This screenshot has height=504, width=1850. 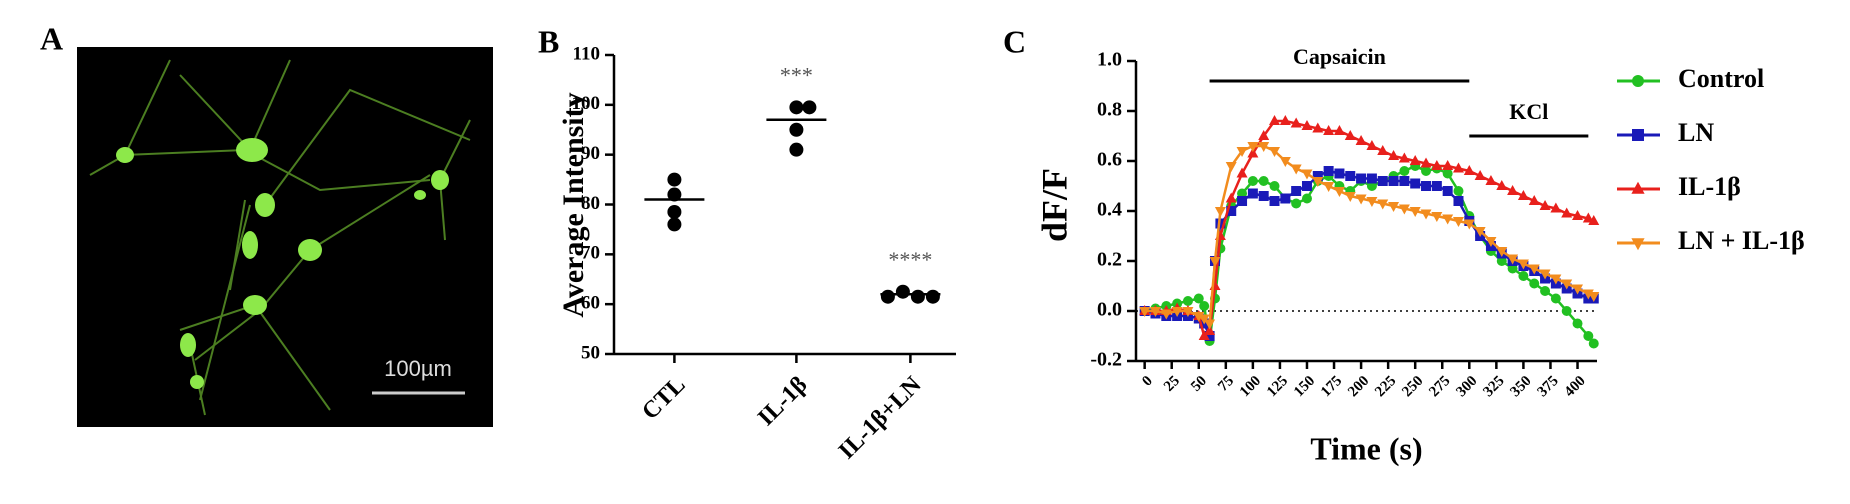 I want to click on y-tick-label: 0.4, so click(x=1109, y=210).